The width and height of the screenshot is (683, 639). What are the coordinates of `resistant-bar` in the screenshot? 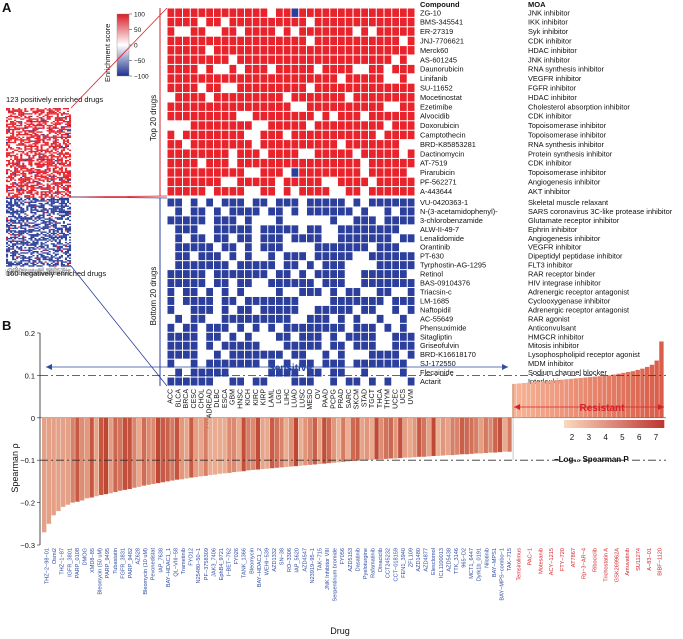 It's located at (604, 396).